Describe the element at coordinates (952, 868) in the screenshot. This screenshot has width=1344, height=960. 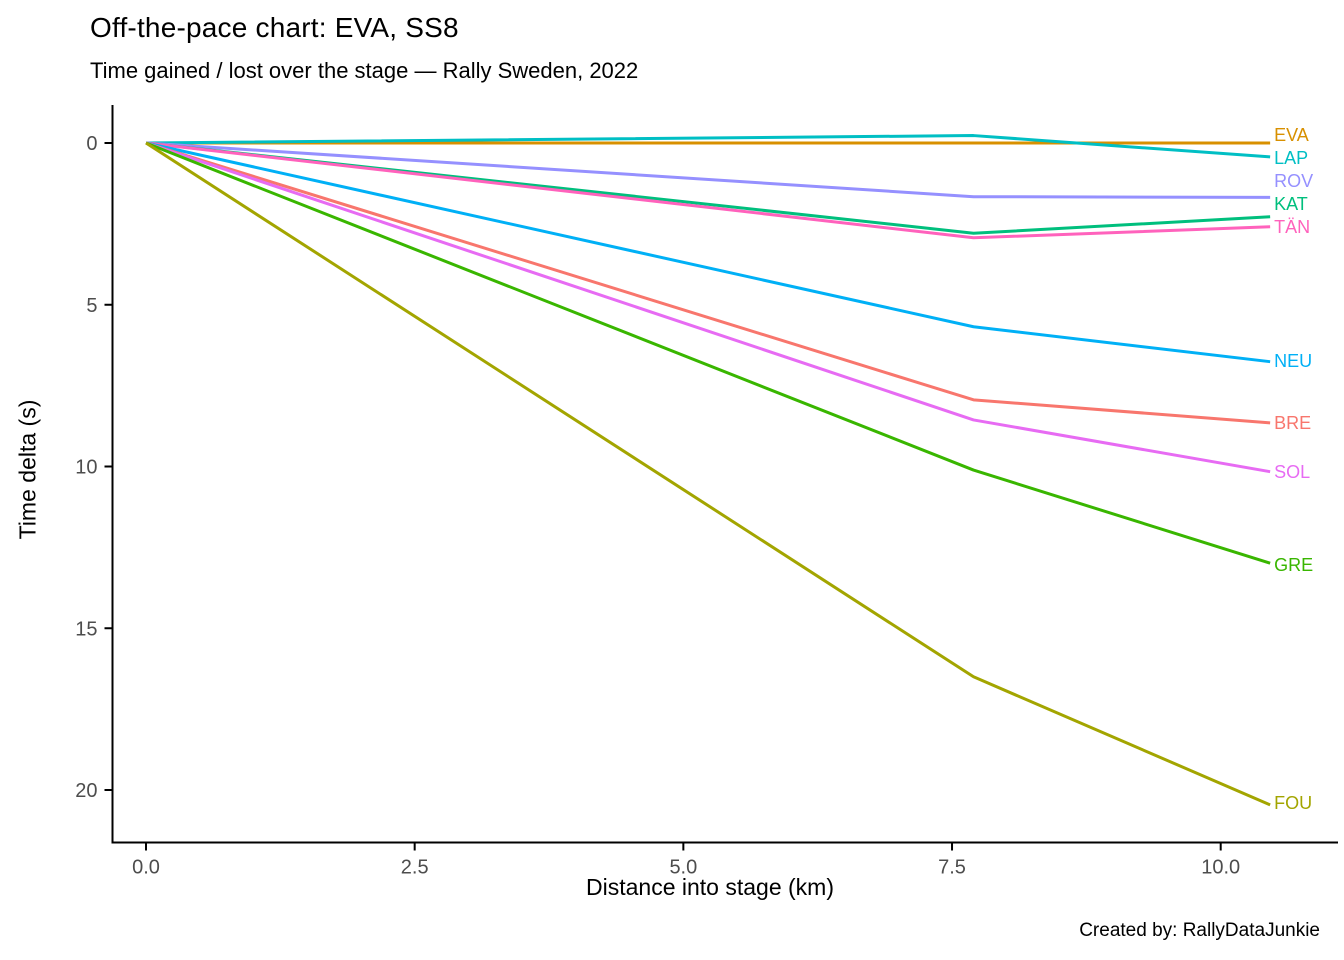
I see `x-tick-label: 7.5` at that location.